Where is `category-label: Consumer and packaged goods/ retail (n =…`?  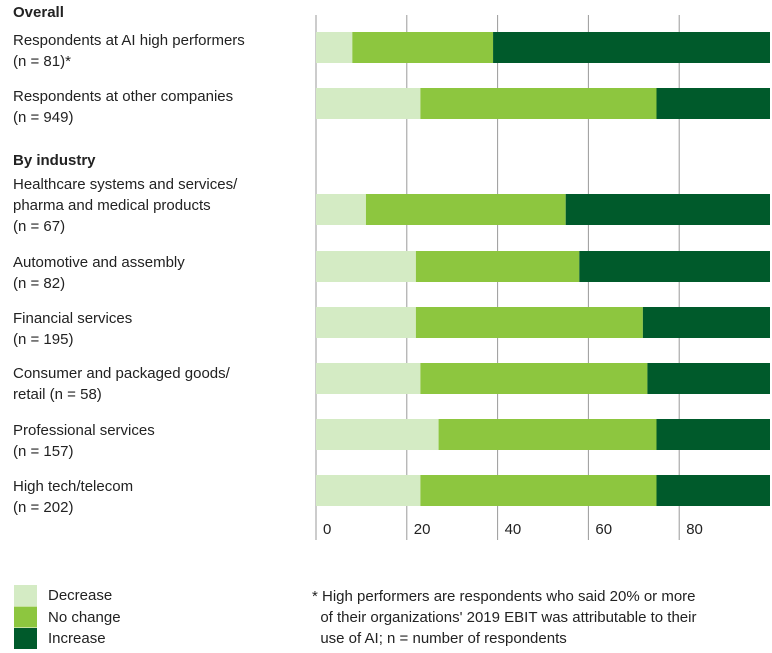
category-label: Consumer and packaged goods/ retail (n =… is located at coordinates (121, 384).